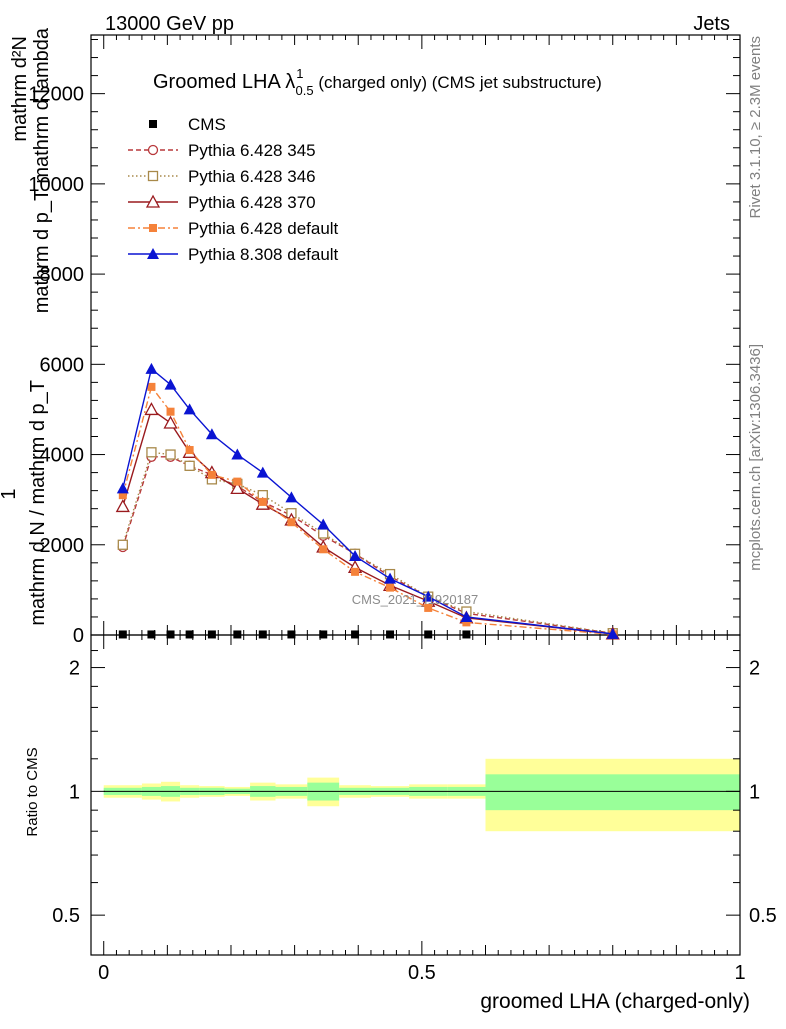  What do you see at coordinates (219, 82) in the screenshot?
I see `title-main: Groomed LHA` at bounding box center [219, 82].